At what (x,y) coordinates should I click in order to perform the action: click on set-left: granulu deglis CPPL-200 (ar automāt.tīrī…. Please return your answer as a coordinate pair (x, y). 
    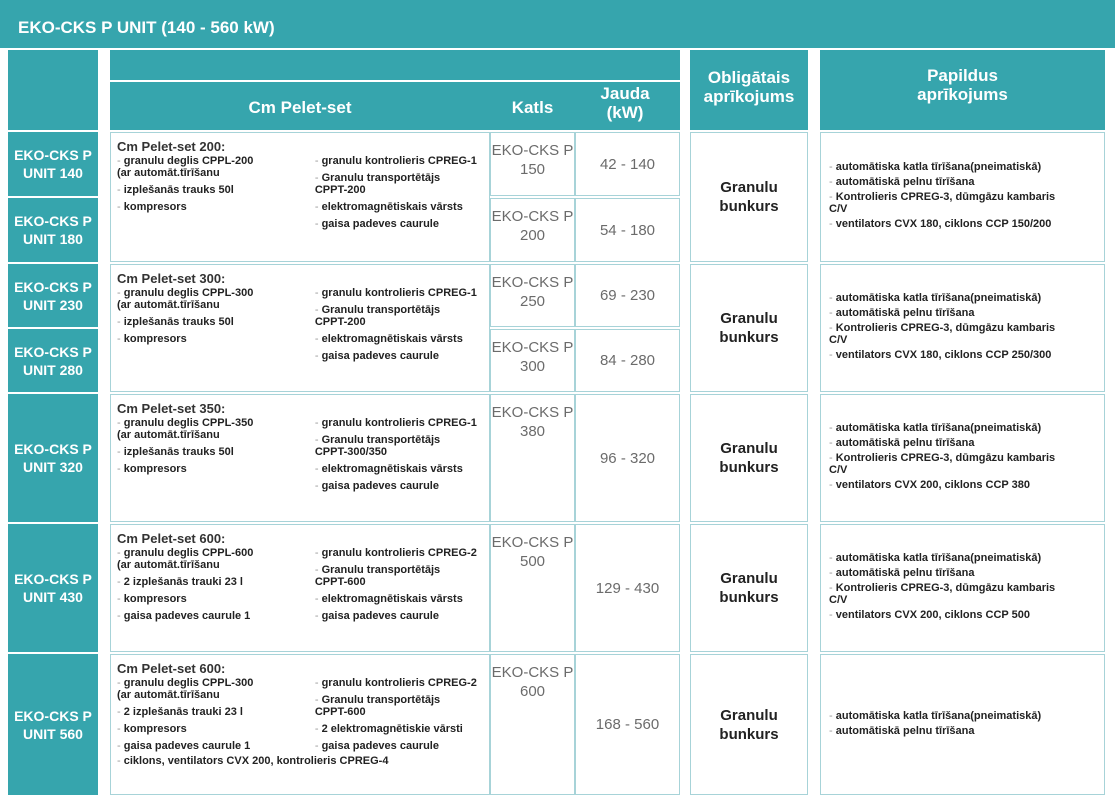
    Looking at the image, I should click on (216, 195).